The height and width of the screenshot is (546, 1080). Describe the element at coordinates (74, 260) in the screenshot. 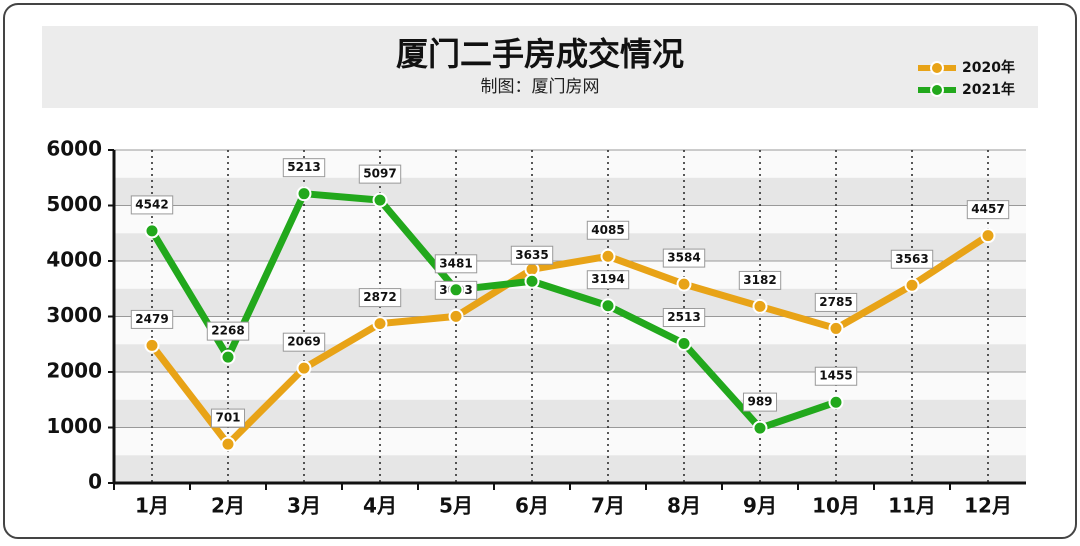

I see `y-tick-label: 4000` at that location.